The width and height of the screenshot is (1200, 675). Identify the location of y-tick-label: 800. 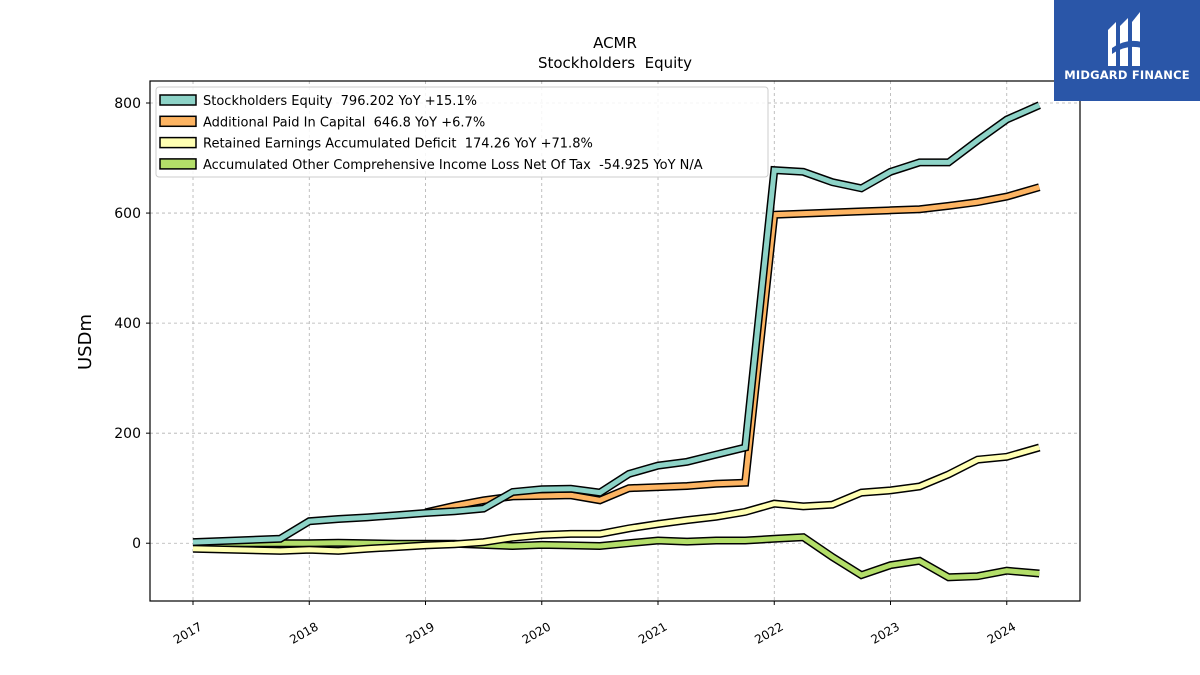
(127, 104).